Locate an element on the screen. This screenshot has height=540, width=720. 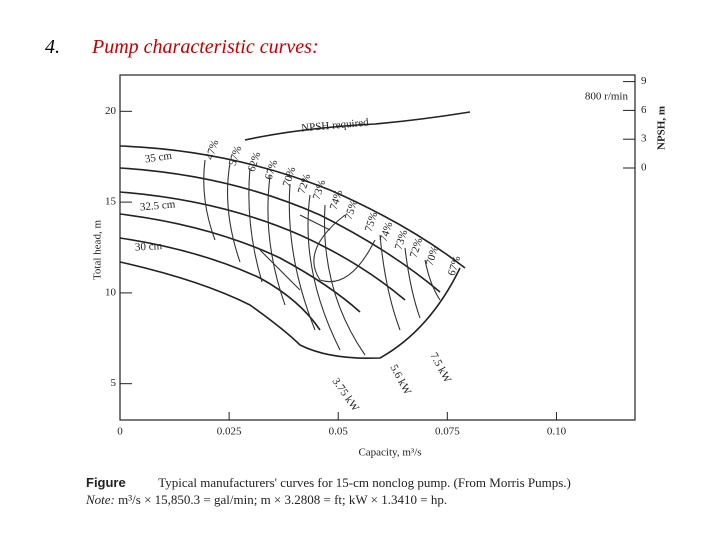
caption-label: Figure is located at coordinates (106, 482).